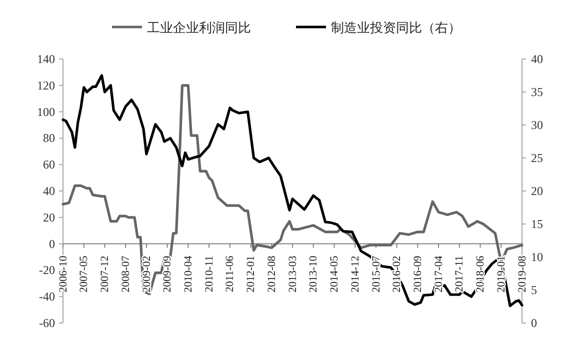 The height and width of the screenshot is (343, 573). What do you see at coordinates (537, 59) in the screenshot?
I see `y2-tick-label: 40` at bounding box center [537, 59].